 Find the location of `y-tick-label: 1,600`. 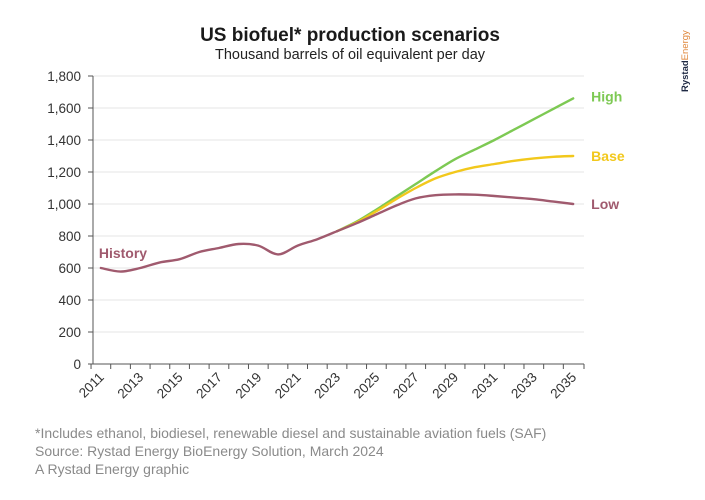

y-tick-label: 1,600 is located at coordinates (64, 108).